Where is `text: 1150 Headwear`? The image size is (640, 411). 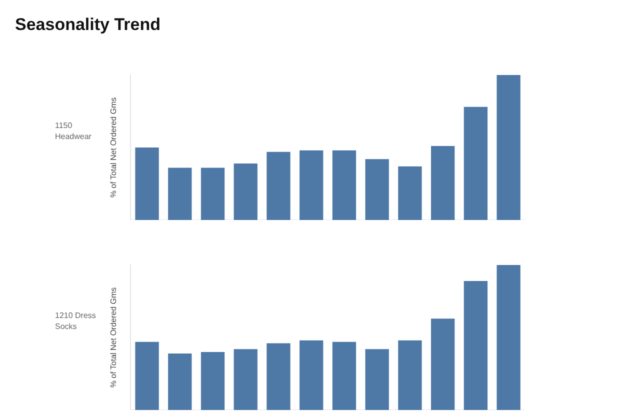 text: 1150 Headwear is located at coordinates (73, 131).